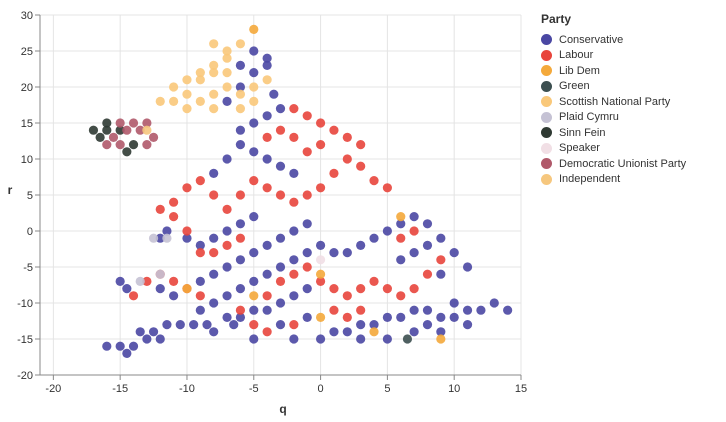  I want to click on point-green, so click(407, 339).